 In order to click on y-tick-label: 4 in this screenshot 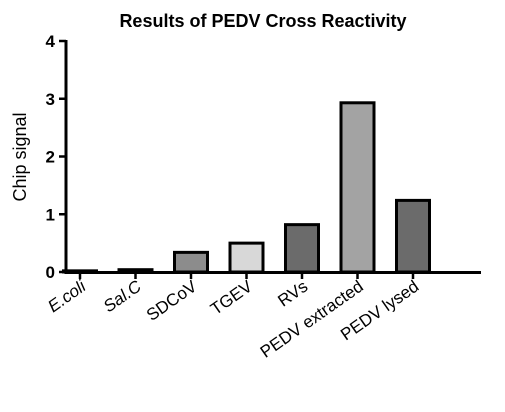, I will do `click(51, 41)`.